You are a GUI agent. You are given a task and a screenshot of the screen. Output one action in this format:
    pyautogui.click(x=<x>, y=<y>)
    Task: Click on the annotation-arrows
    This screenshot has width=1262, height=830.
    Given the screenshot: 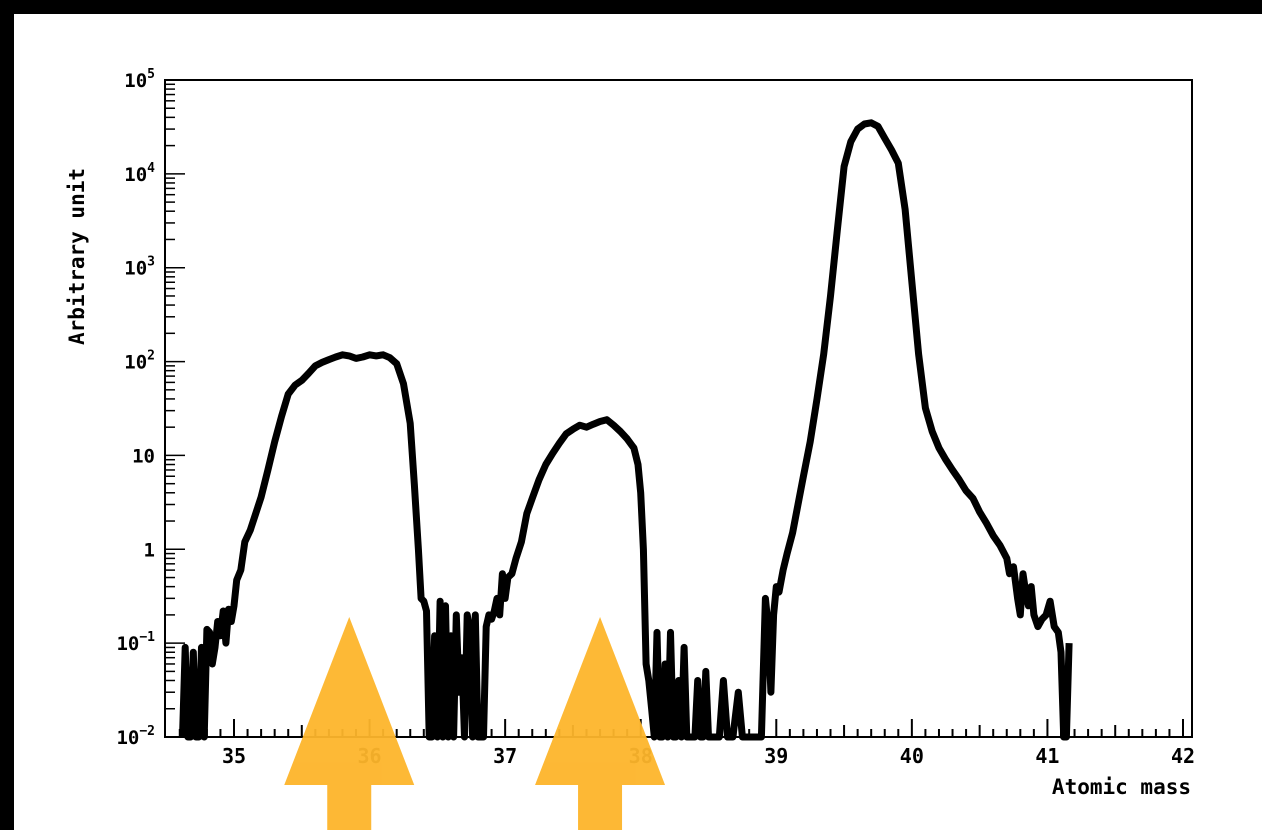 What is the action you would take?
    pyautogui.click(x=475, y=723)
    